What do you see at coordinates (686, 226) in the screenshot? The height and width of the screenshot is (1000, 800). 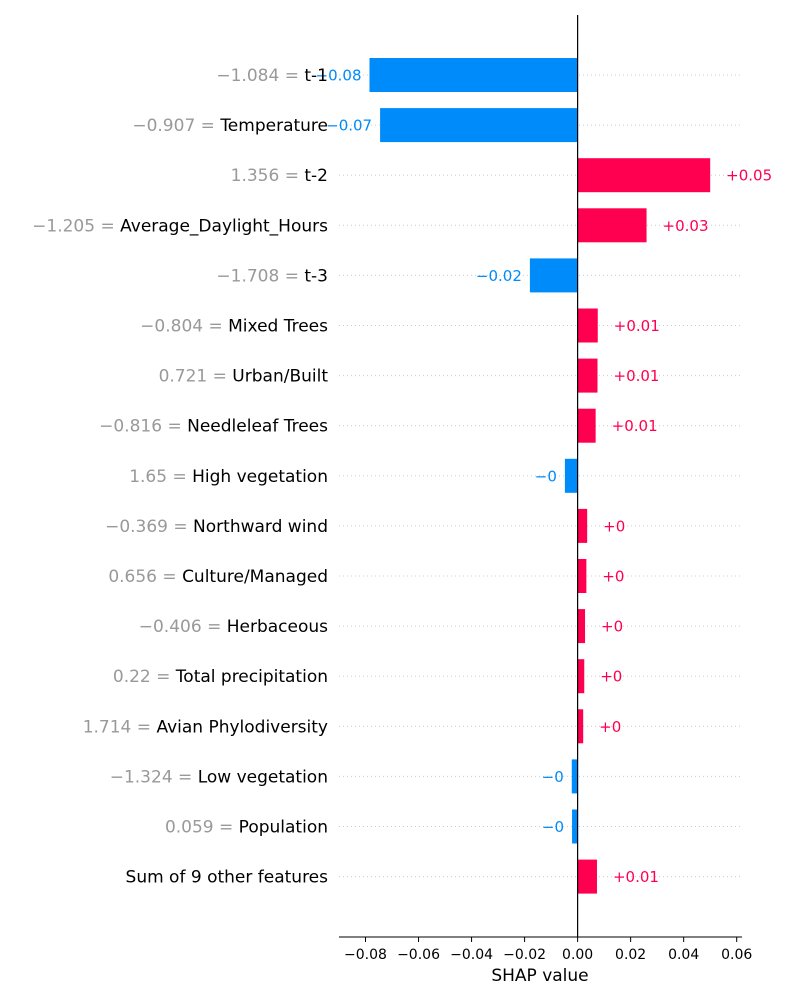 I see `bar-value-label: +0.03` at bounding box center [686, 226].